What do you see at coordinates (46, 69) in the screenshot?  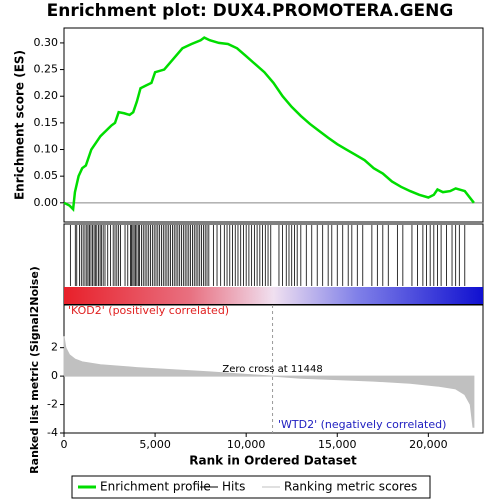 I see `y-tick-label: 0.25` at bounding box center [46, 69].